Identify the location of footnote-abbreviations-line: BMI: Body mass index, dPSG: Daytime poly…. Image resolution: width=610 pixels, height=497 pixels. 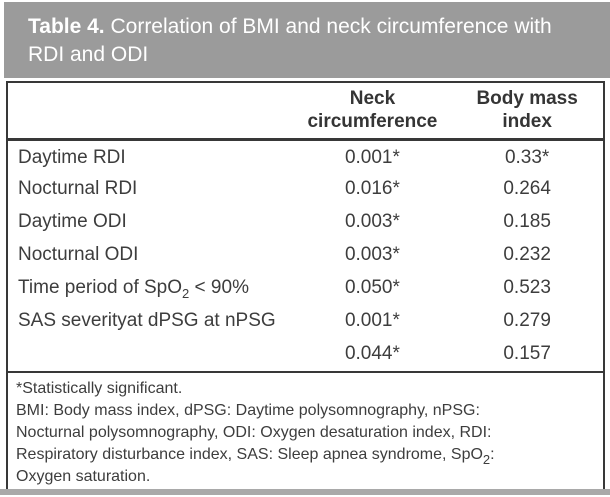
(248, 410).